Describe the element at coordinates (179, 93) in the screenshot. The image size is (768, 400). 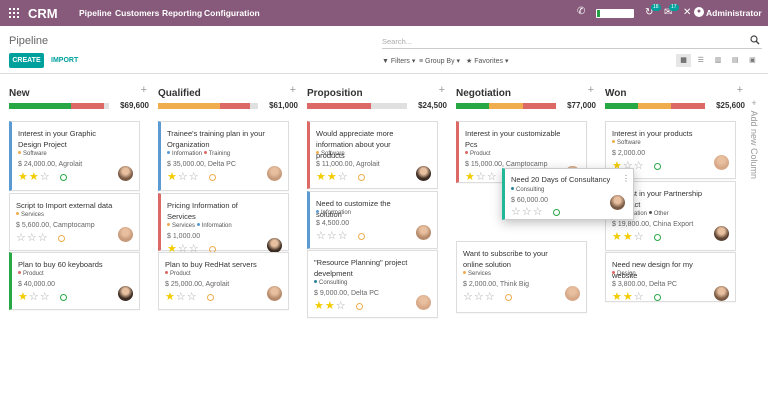
I see `column-title: Qualified` at that location.